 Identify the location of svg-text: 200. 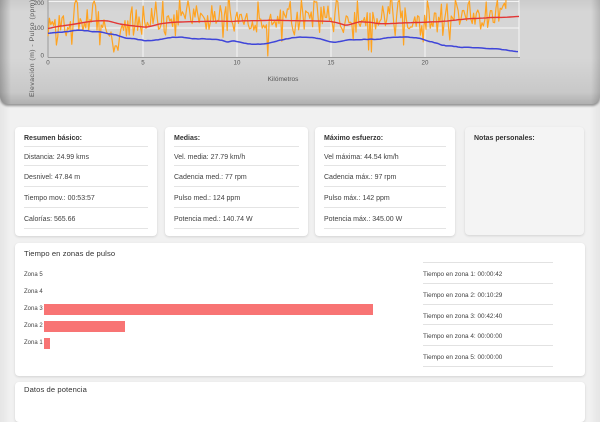
(39, 3).